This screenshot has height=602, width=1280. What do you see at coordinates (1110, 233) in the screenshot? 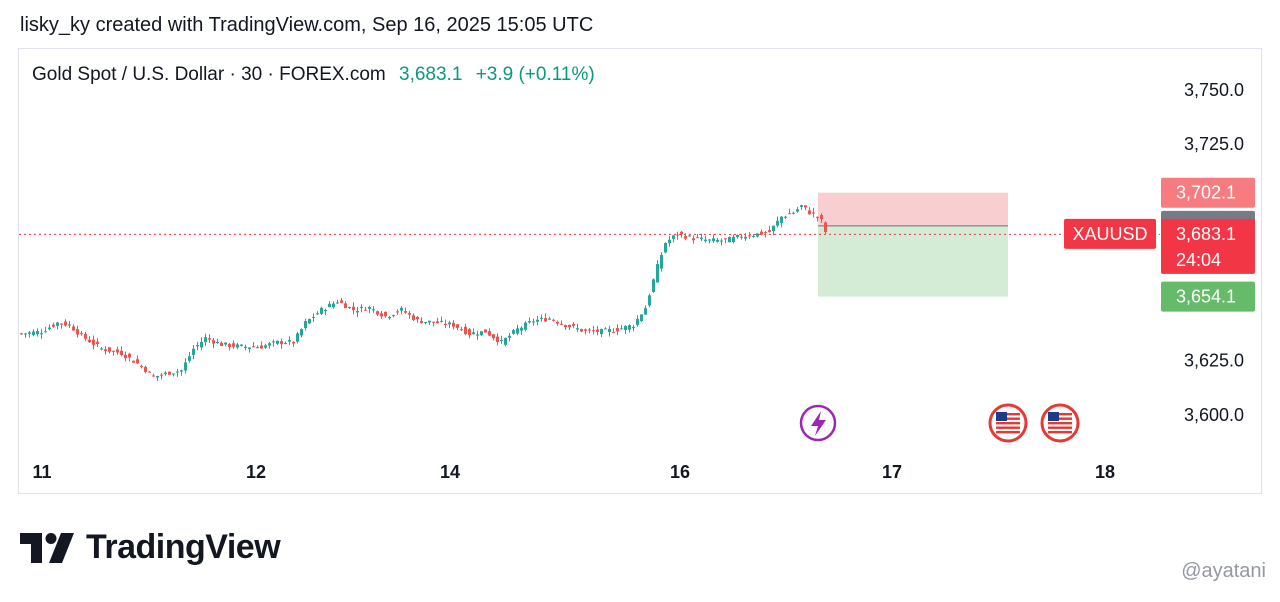
I see `symbol-label-bg` at bounding box center [1110, 233].